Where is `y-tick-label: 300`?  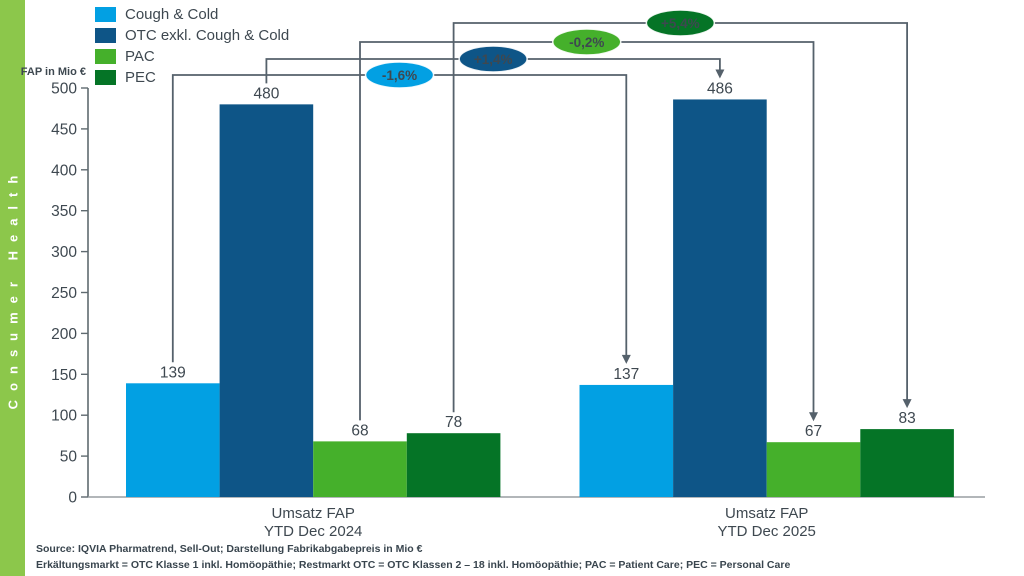 y-tick-label: 300 is located at coordinates (64, 252).